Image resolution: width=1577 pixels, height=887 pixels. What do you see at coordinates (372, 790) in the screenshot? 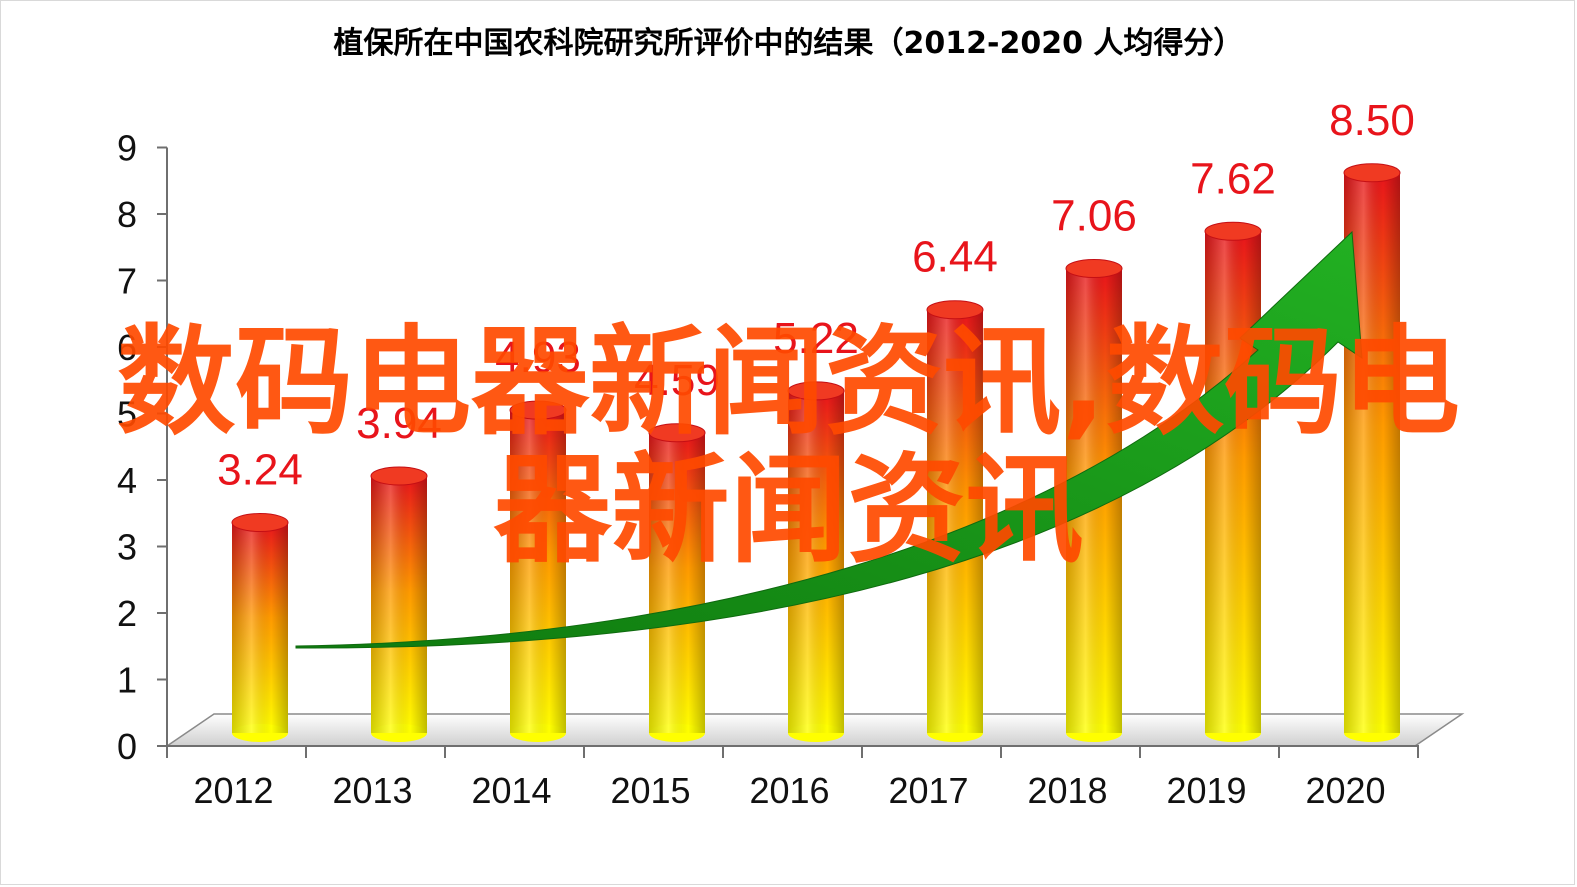
I see `x-tick-label: 2013` at bounding box center [372, 790].